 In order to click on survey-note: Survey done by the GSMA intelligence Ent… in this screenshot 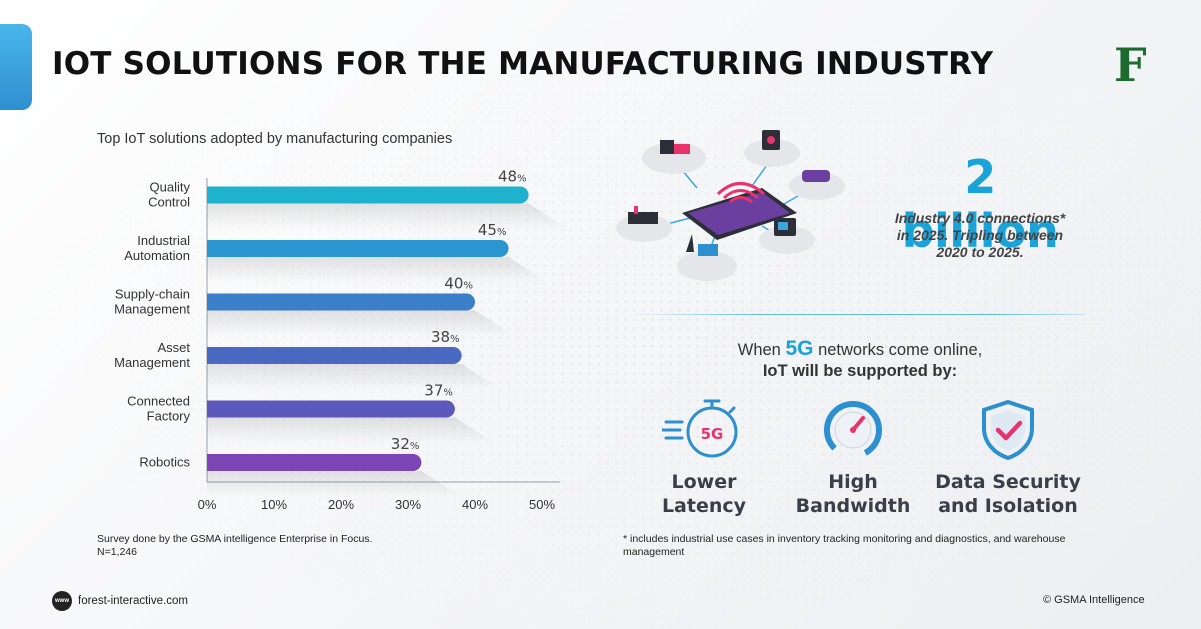, I will do `click(234, 546)`.